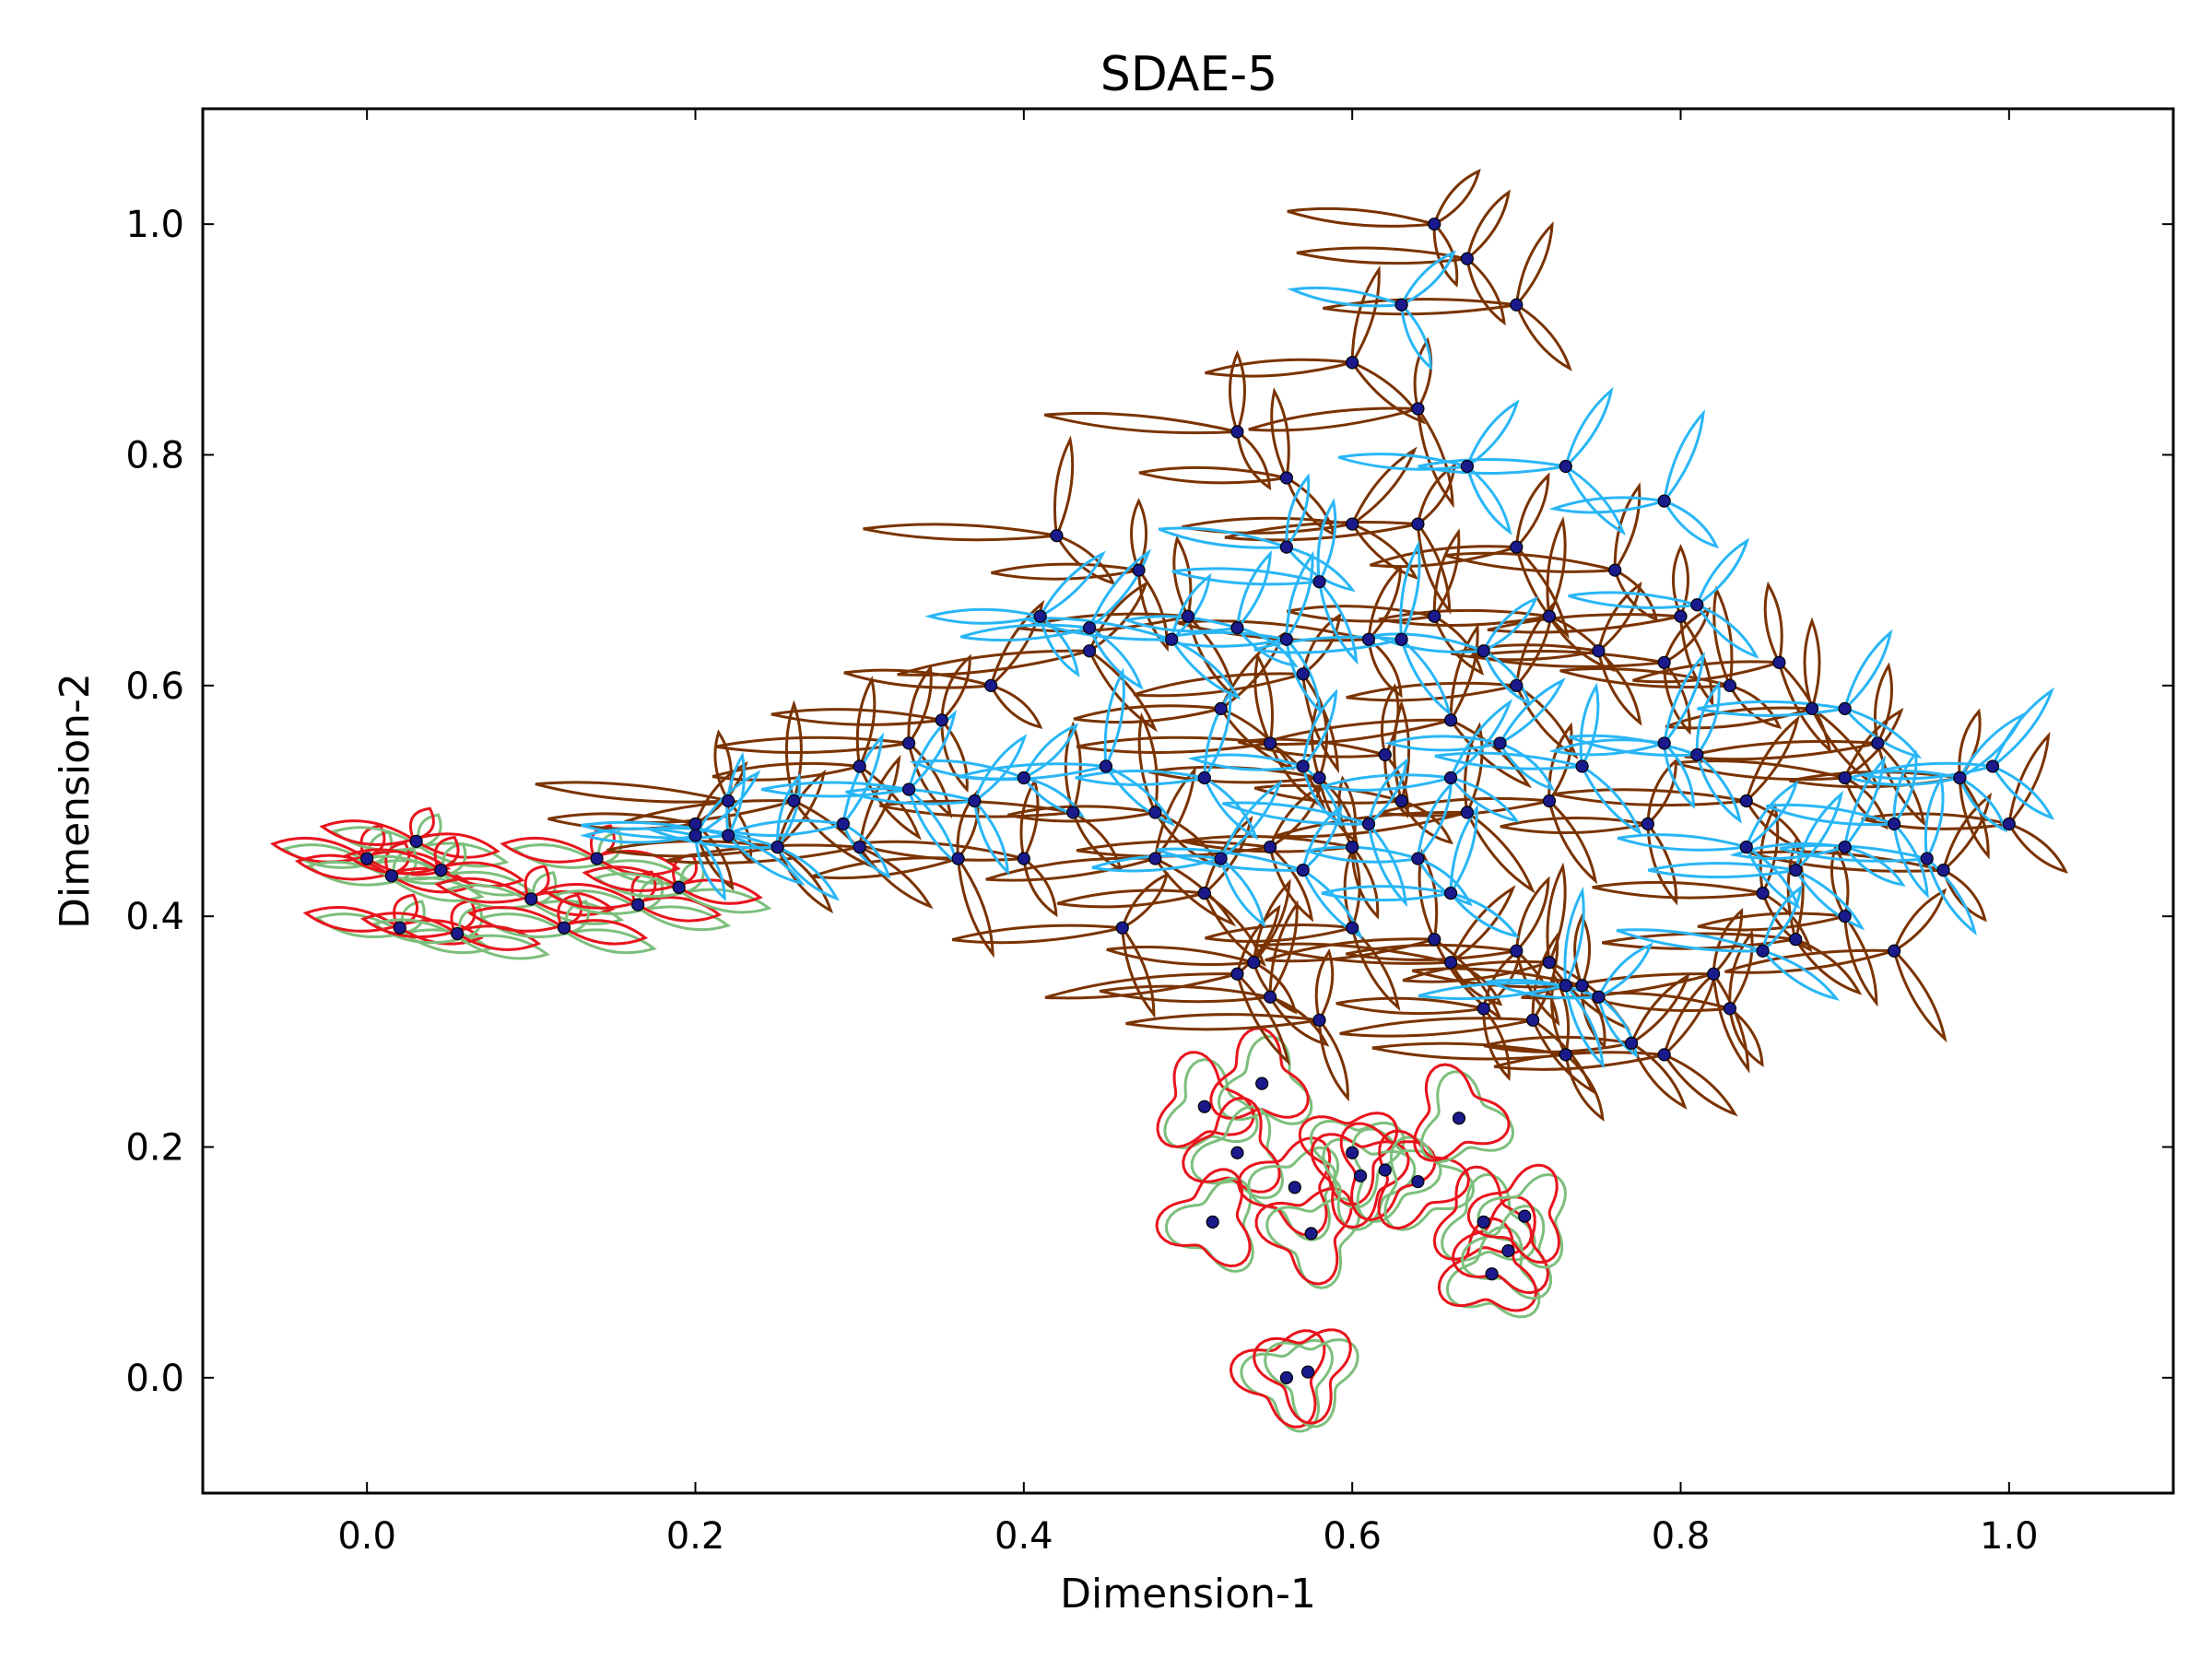 The image size is (2212, 1659). What do you see at coordinates (154, 225) in the screenshot?
I see `y-tick-label: 1.0` at bounding box center [154, 225].